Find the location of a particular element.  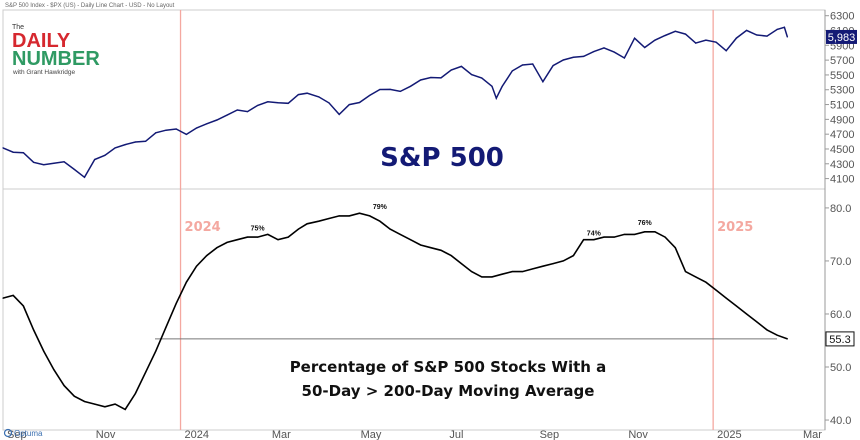

breadth-y-tick-label: 80.0 is located at coordinates (840, 209).